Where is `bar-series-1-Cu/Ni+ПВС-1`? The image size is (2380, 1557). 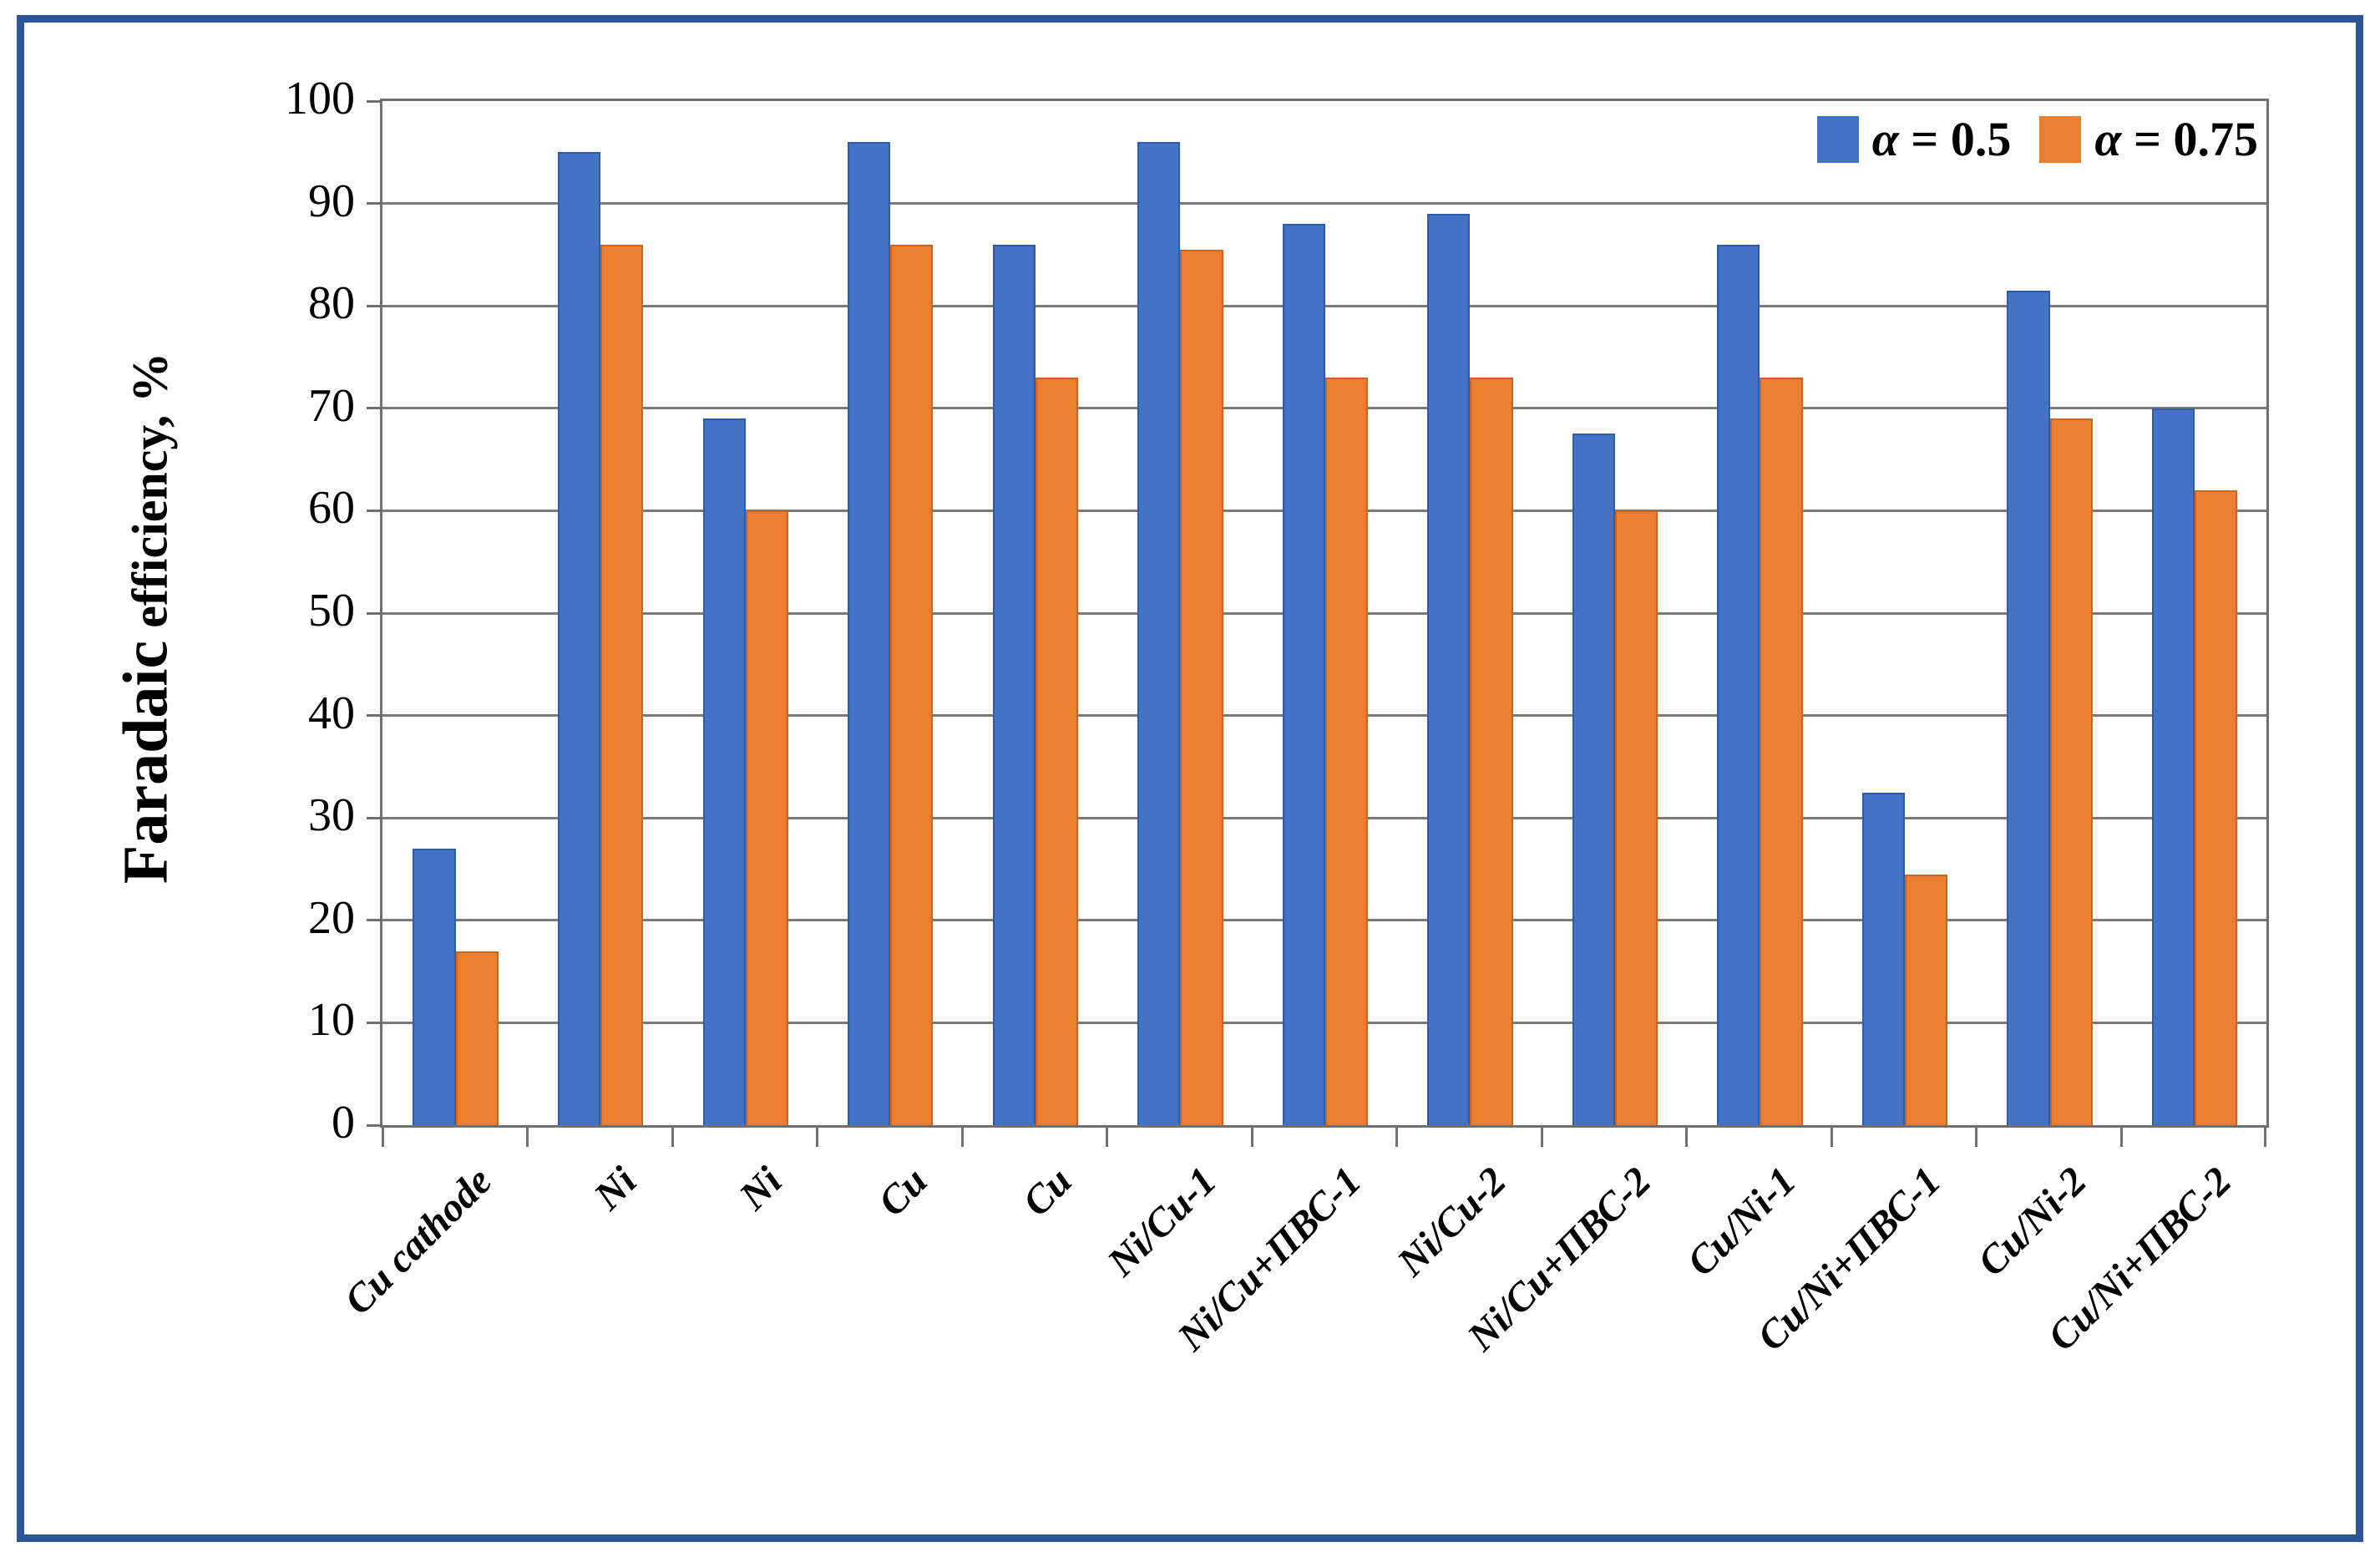 bar-series-1-Cu/Ni+ПВС-1 is located at coordinates (1883, 959).